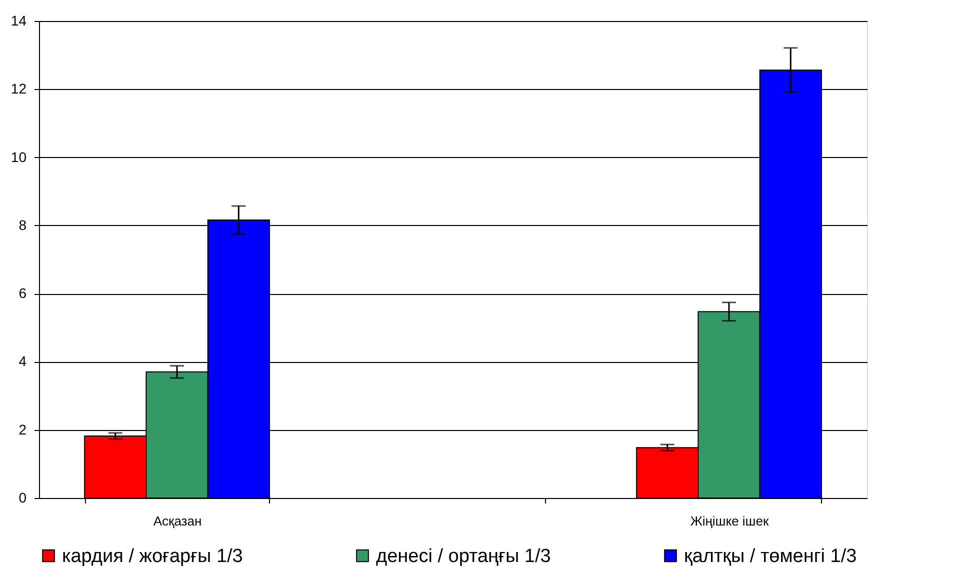 The width and height of the screenshot is (968, 587). What do you see at coordinates (22, 498) in the screenshot?
I see `y-tick-label: 0` at bounding box center [22, 498].